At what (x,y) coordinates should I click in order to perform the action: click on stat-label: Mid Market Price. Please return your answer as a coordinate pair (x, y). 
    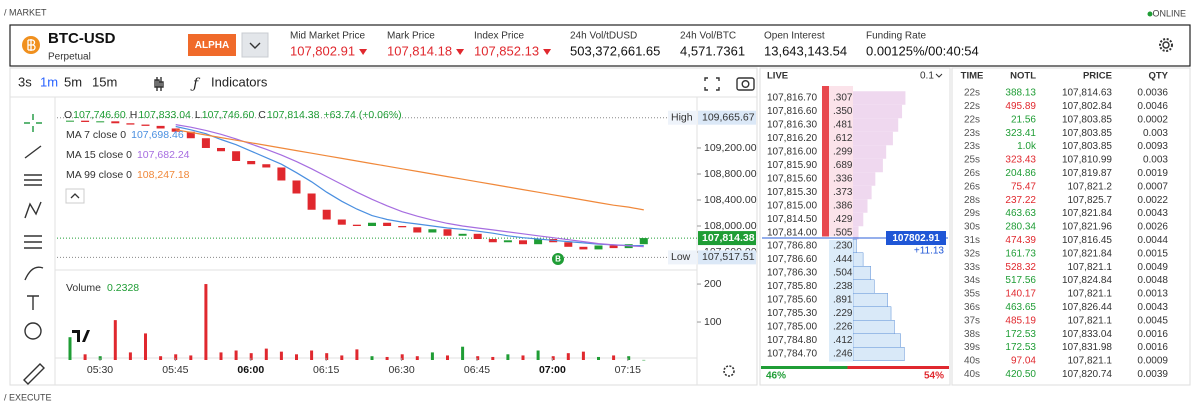
    Looking at the image, I should click on (327, 36).